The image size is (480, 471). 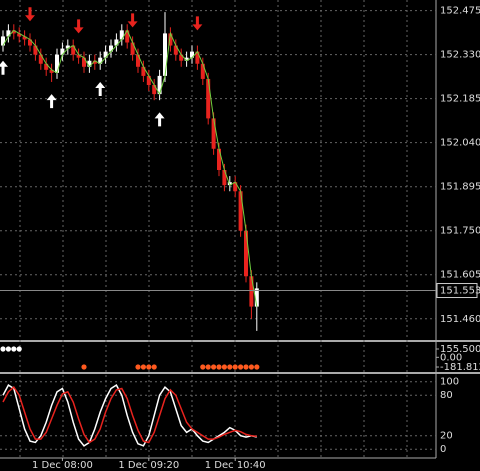 What do you see at coordinates (62, 465) in the screenshot?
I see `x-tick-label: 1 Dec 08:00` at bounding box center [62, 465].